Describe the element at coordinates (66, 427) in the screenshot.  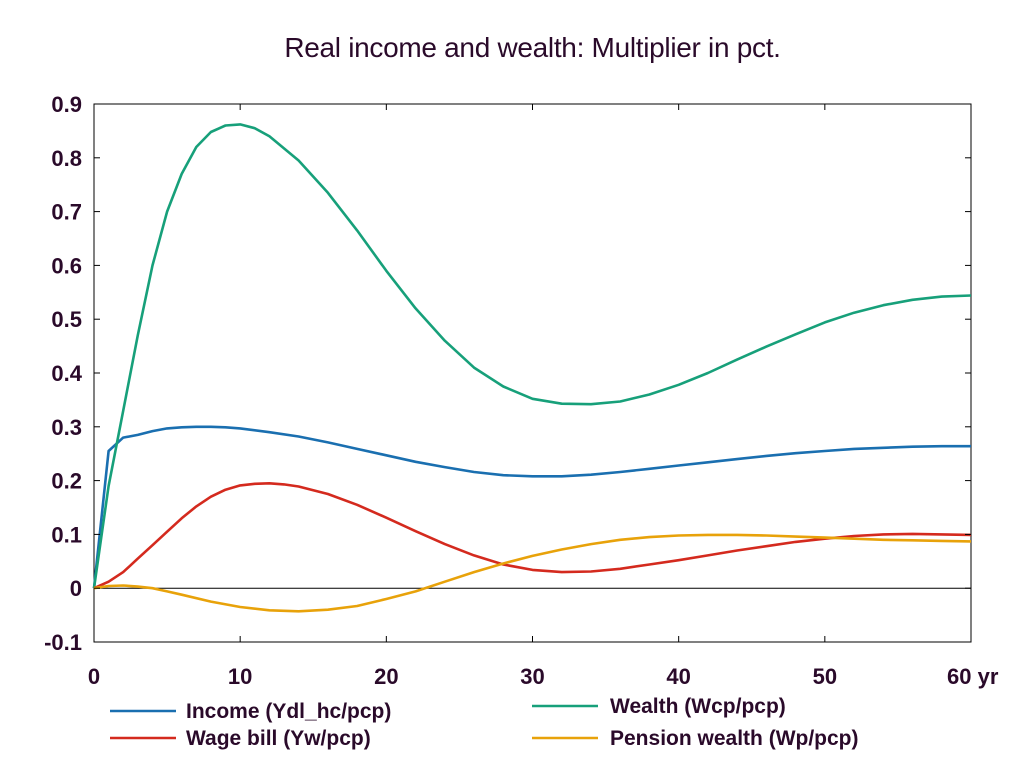
I see `y-tick-label: 0.3` at that location.